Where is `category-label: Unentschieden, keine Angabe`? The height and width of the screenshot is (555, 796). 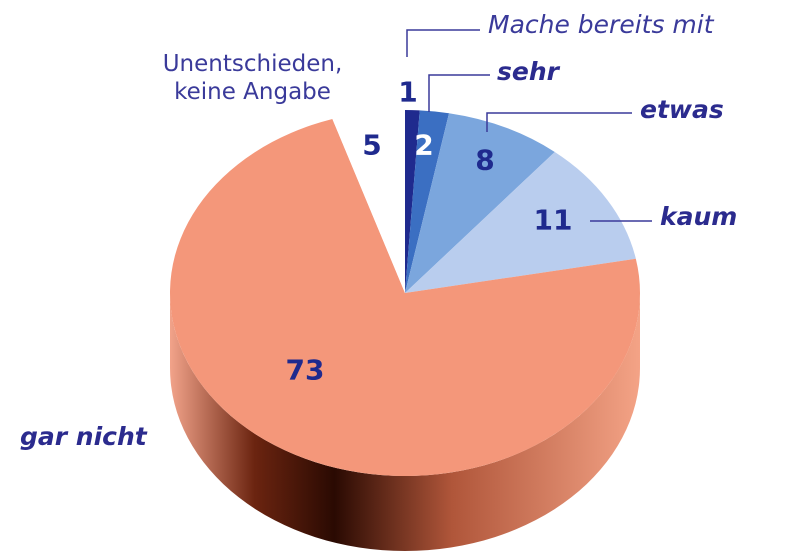
category-label: Unentschieden, keine Angabe is located at coordinates (252, 78).